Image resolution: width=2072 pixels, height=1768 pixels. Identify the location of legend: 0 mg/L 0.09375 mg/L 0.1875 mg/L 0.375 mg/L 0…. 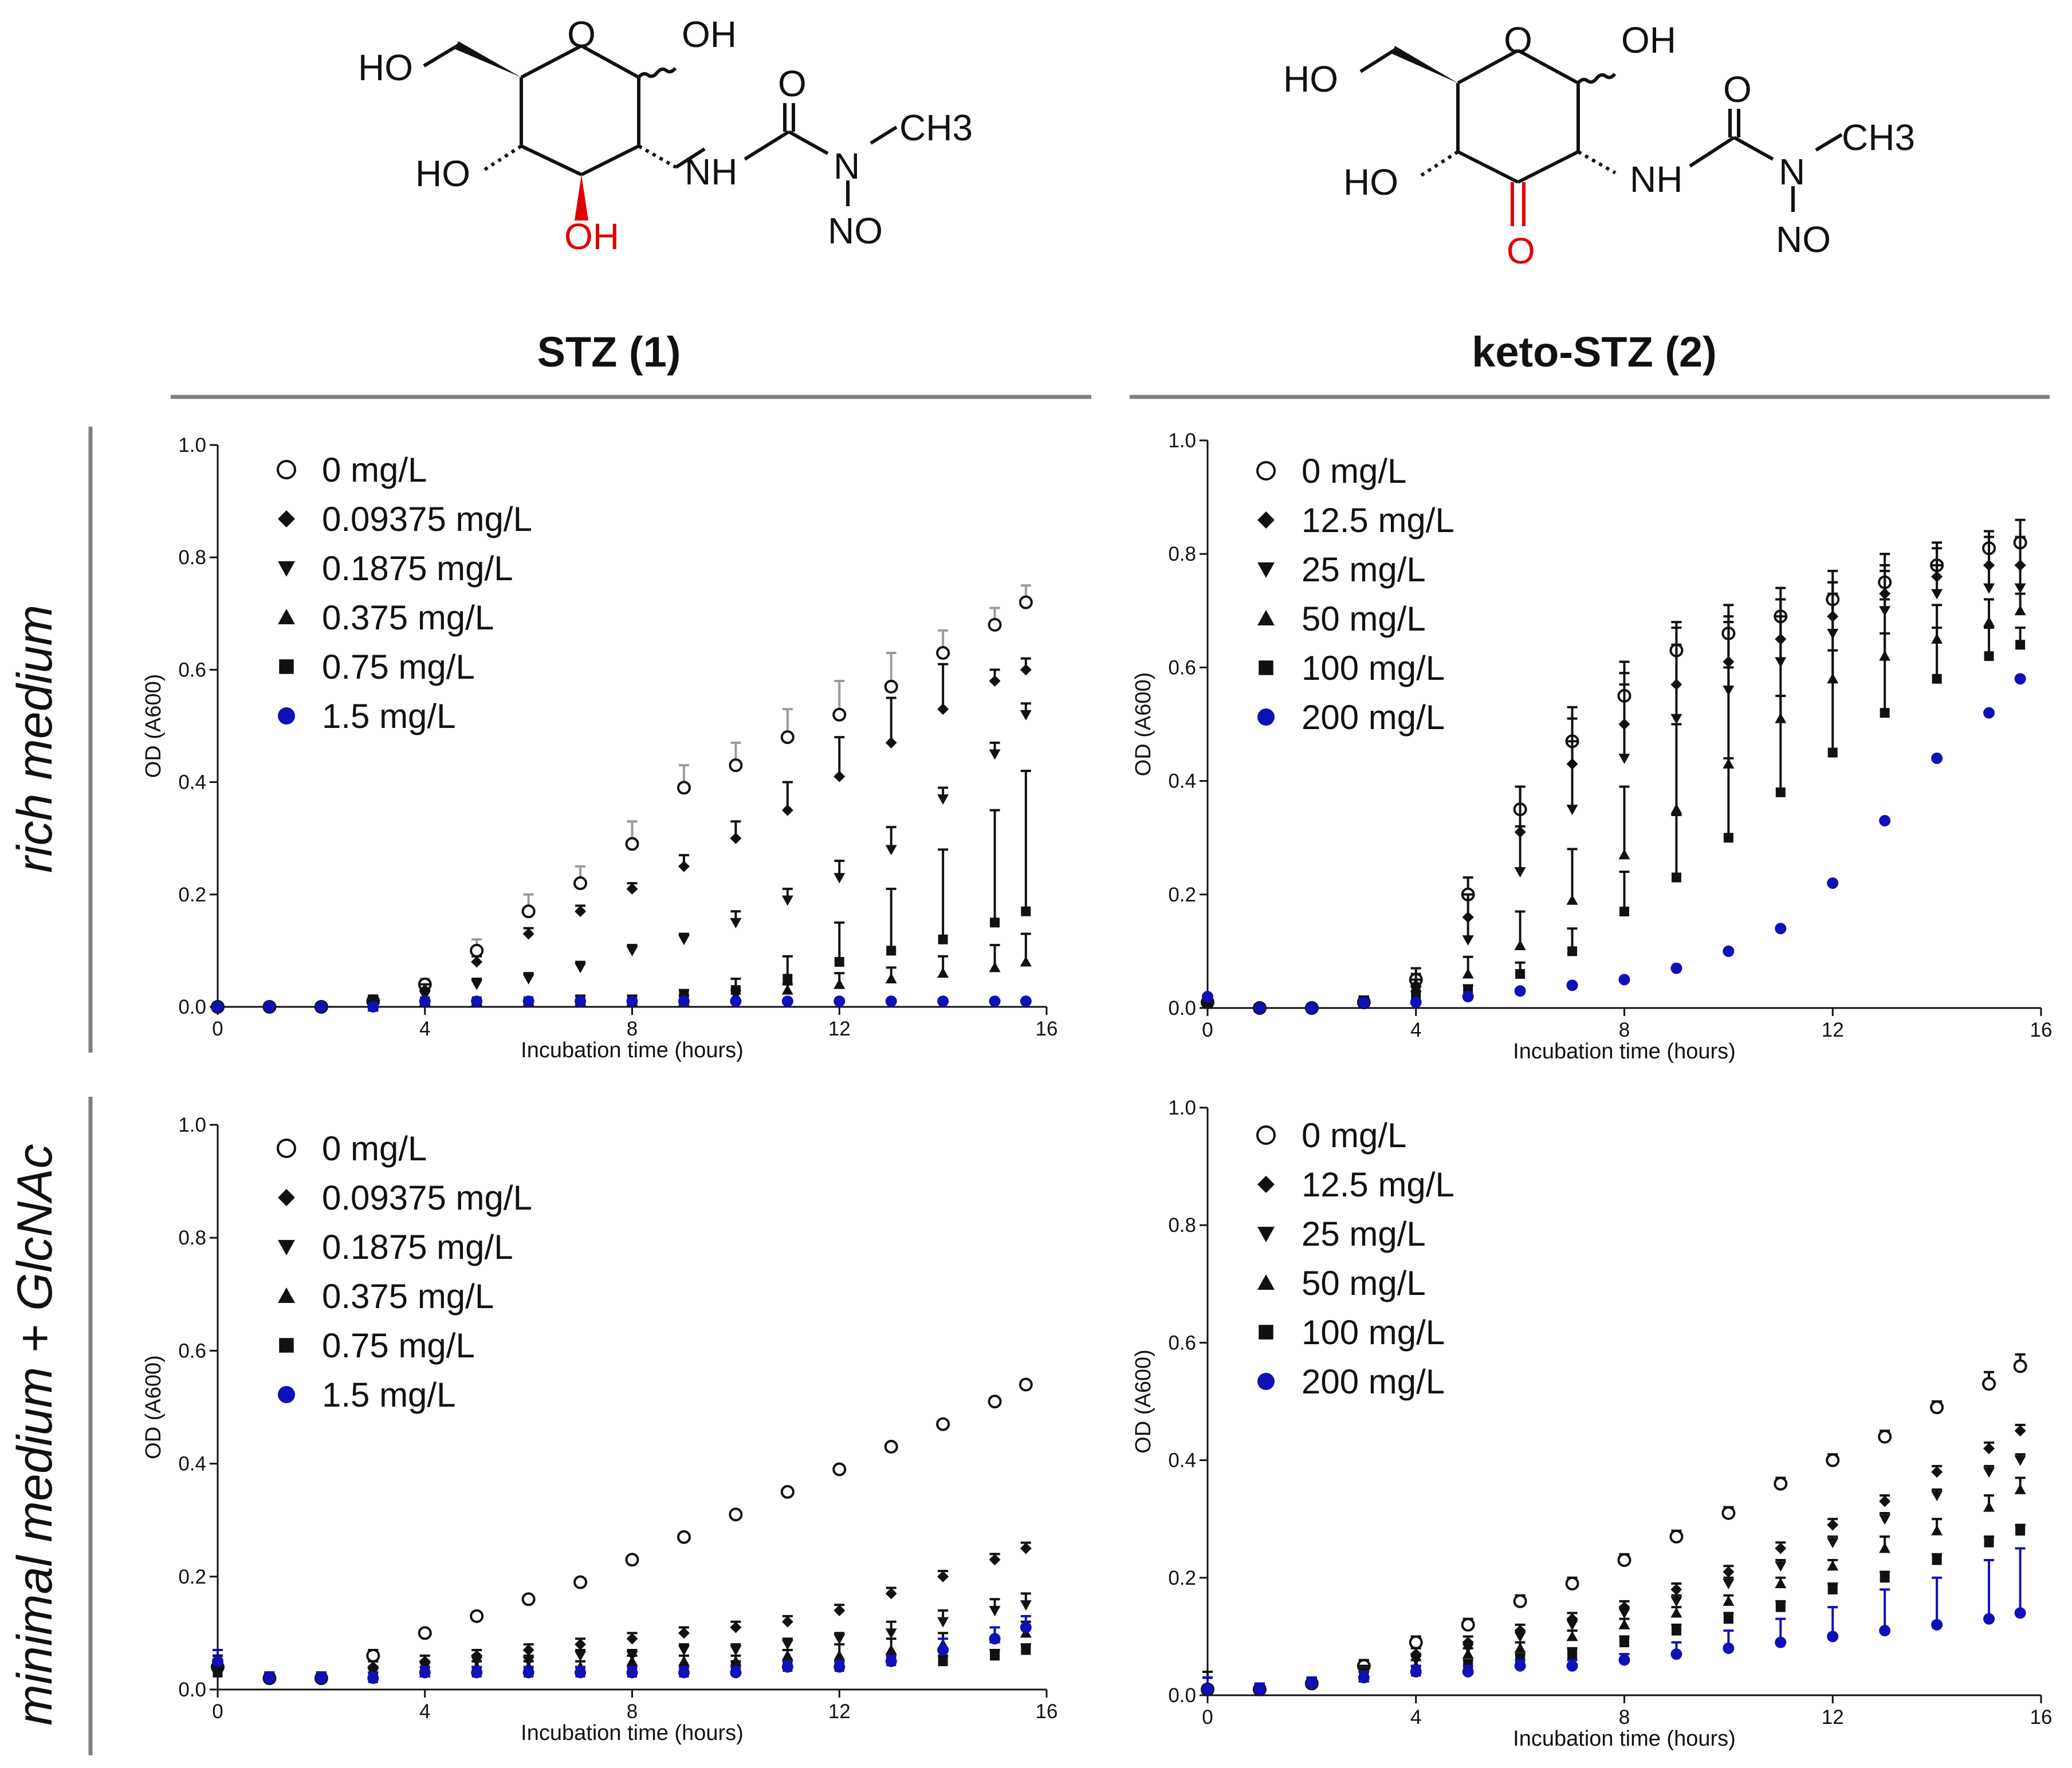
(404, 1271).